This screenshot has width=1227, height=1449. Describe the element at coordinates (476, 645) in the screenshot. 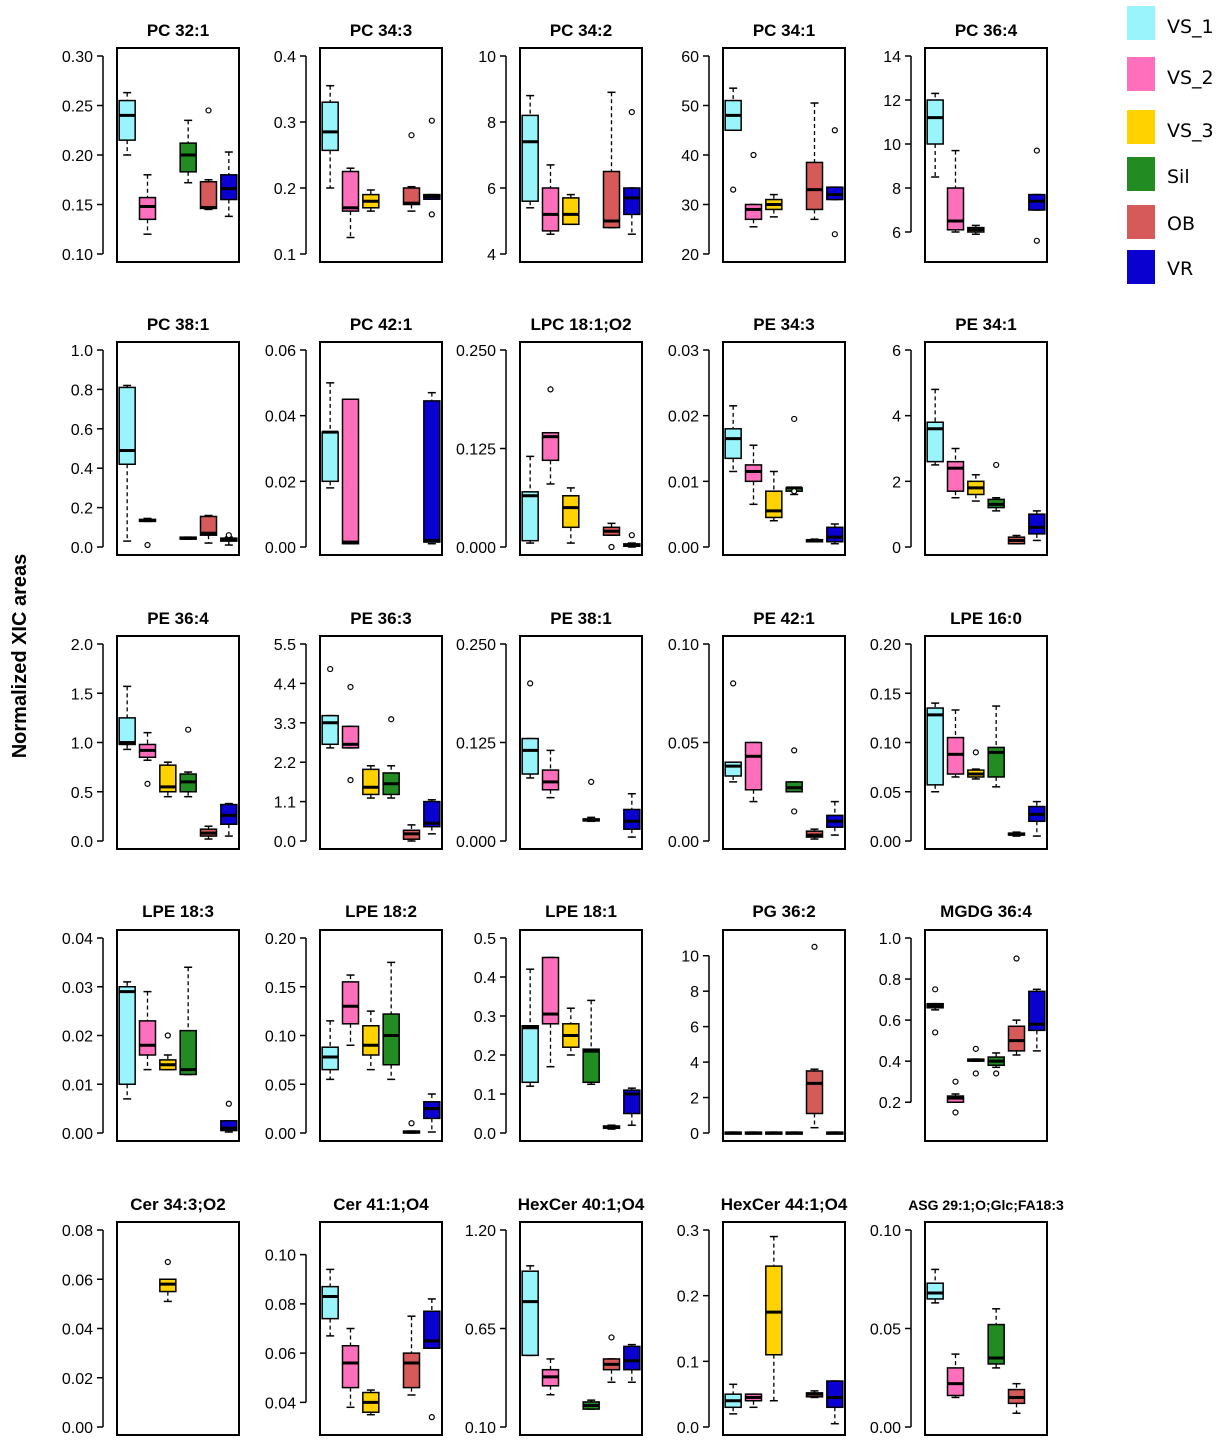

I see `y-tick-label: 0.250` at that location.